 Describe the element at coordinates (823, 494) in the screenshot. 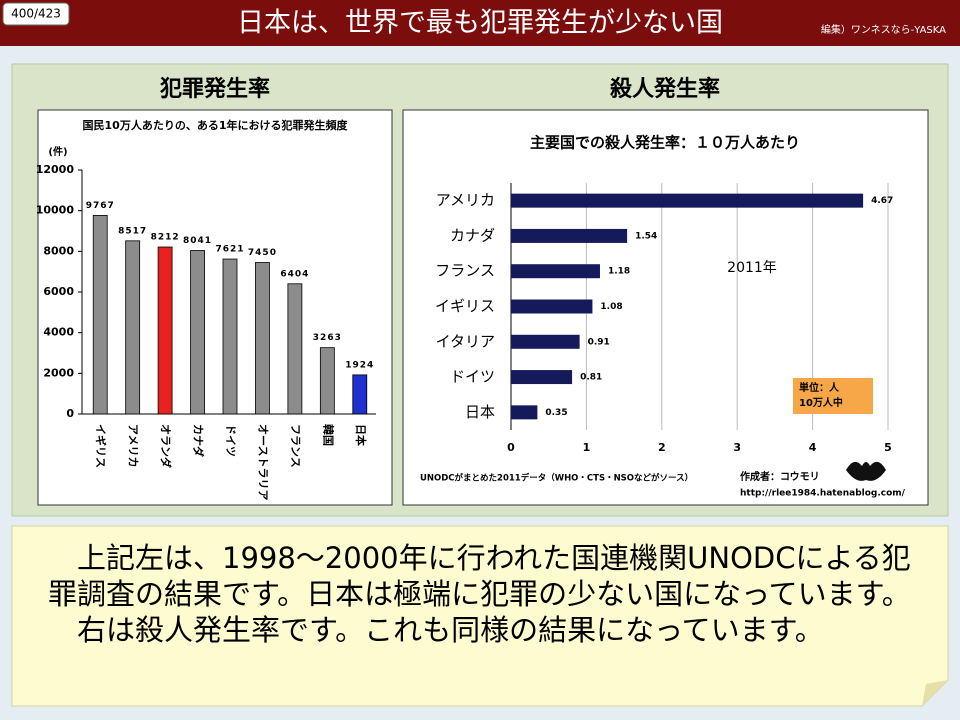

I see `url: http://rlee1984.hatenablog.com/` at that location.